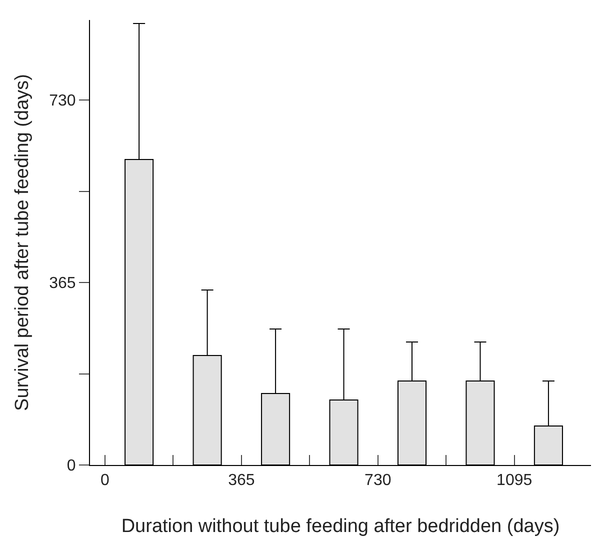  Describe the element at coordinates (105, 481) in the screenshot. I see `x-tick-label: 0` at that location.